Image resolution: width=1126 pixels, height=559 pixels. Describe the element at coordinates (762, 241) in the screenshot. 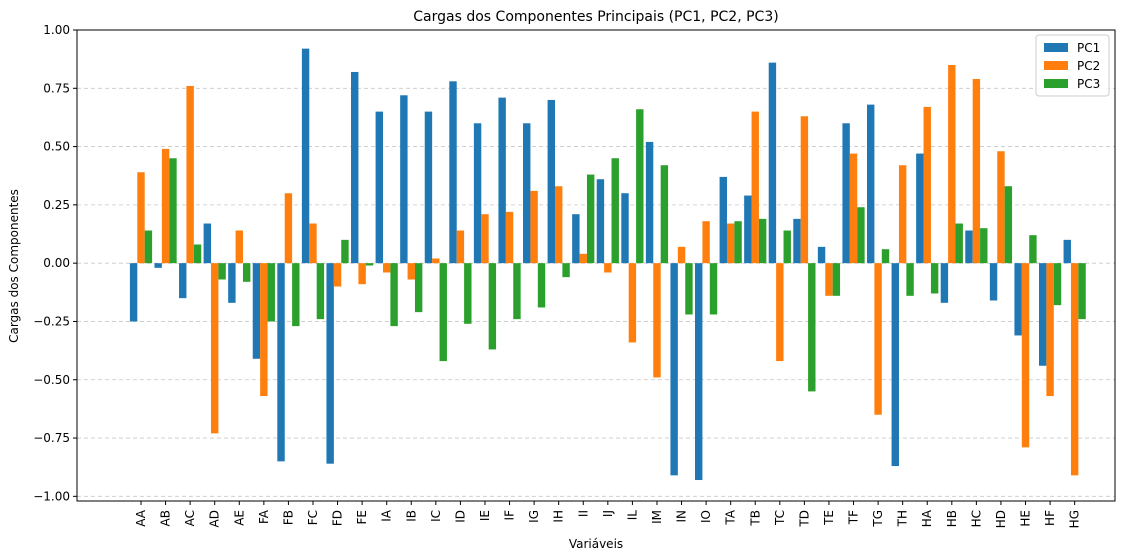

I see `bar-pc3-tb` at that location.